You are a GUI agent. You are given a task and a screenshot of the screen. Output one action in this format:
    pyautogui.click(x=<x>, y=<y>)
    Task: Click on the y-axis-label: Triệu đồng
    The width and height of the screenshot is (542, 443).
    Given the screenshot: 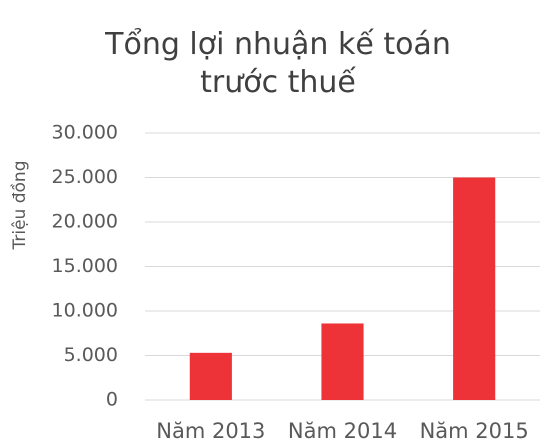 What is the action you would take?
    pyautogui.click(x=19, y=206)
    